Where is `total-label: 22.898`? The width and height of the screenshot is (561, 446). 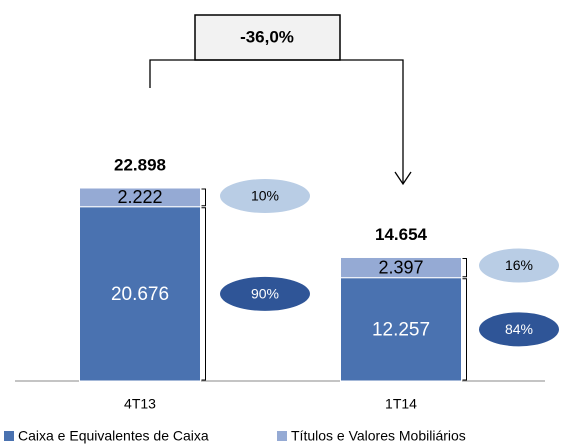
total-label: 22.898 is located at coordinates (140, 164).